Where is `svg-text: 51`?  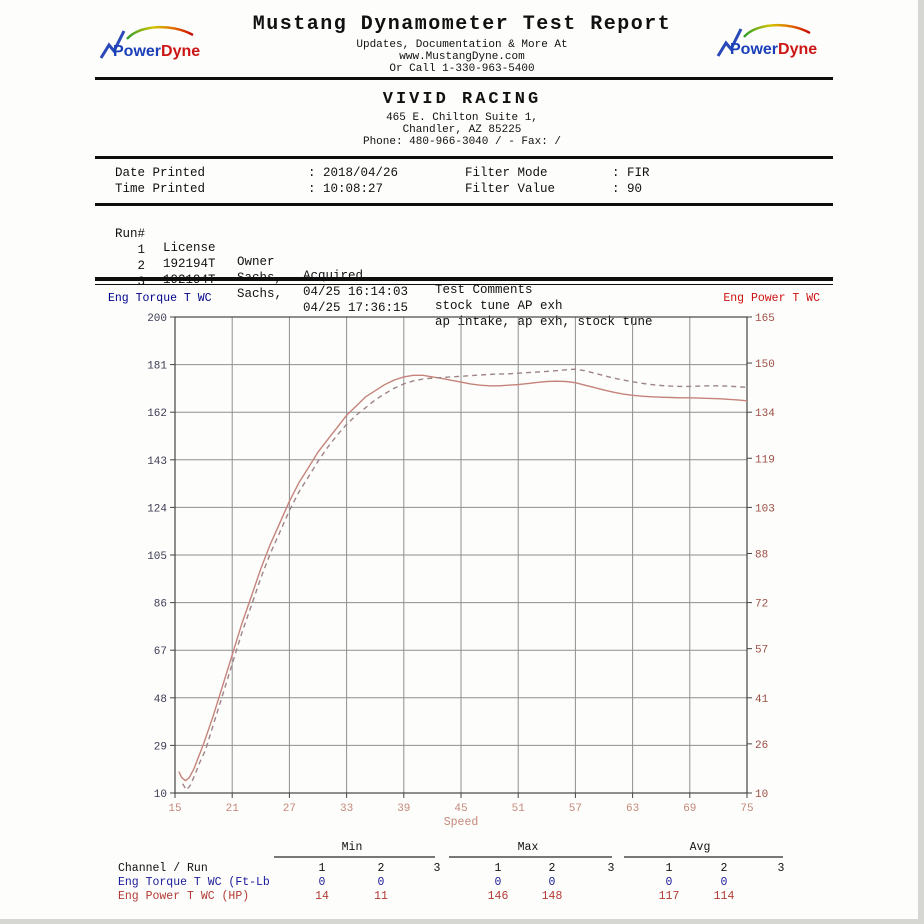 svg-text: 51 is located at coordinates (519, 809).